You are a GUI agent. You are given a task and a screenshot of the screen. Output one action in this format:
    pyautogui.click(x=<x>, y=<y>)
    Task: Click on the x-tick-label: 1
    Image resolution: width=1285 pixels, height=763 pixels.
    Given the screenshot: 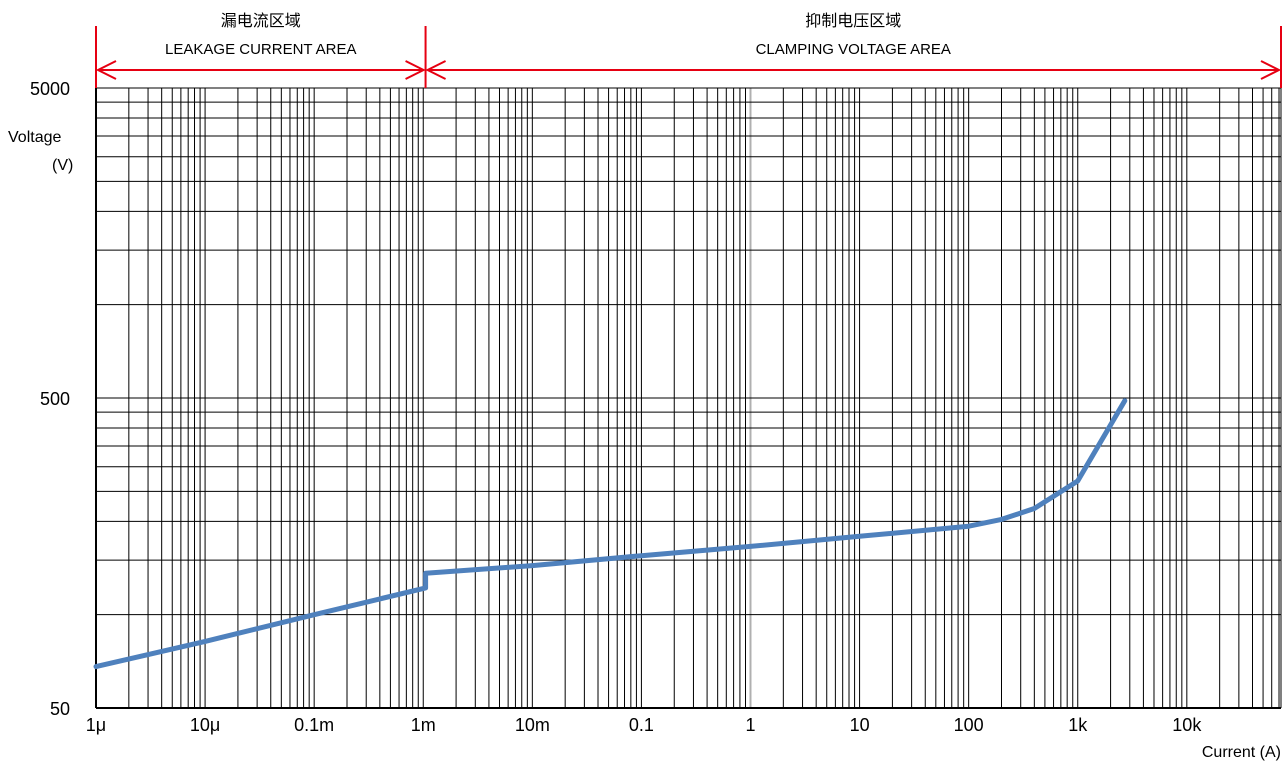 What is the action you would take?
    pyautogui.click(x=750, y=725)
    